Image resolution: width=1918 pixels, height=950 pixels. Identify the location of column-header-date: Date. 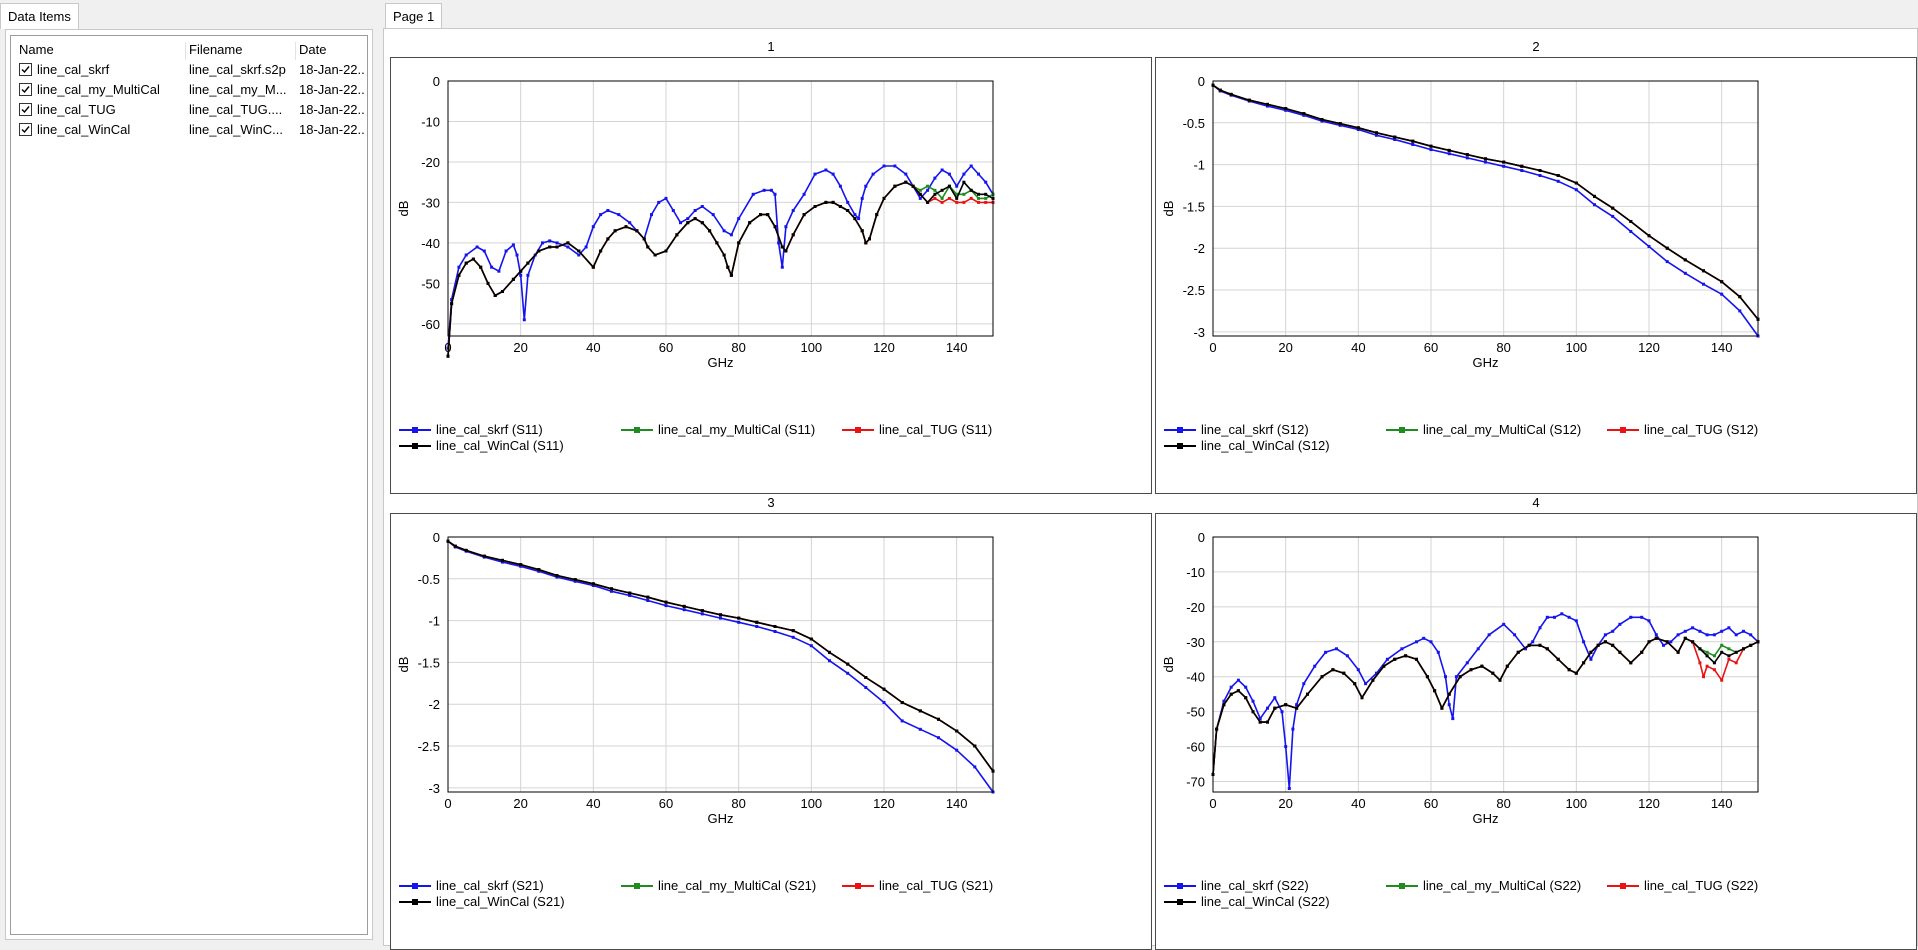
(313, 49).